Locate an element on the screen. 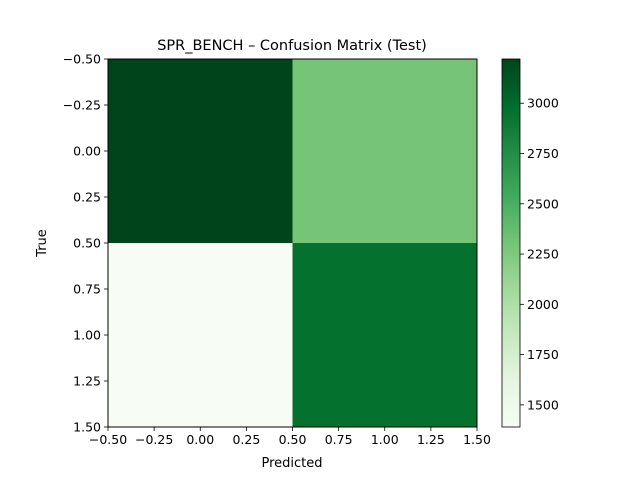 This screenshot has height=484, width=640. y-axis-ticks: −0.50 −0.25 0.00 0.25 0.50 0.75 1.00 1.25 1.50 is located at coordinates (85, 243).